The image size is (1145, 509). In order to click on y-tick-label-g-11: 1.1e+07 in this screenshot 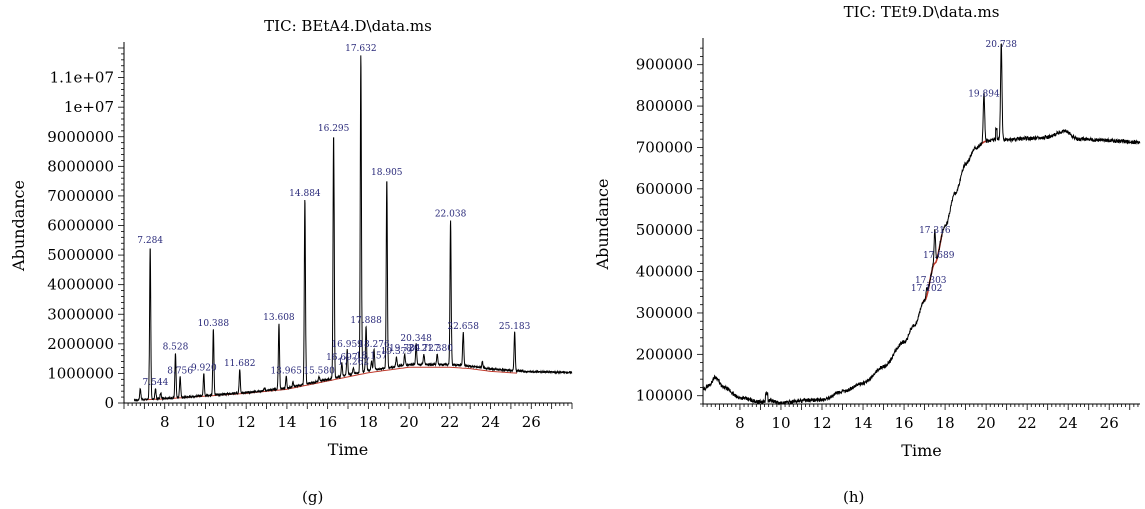, I will do `click(82, 78)`.